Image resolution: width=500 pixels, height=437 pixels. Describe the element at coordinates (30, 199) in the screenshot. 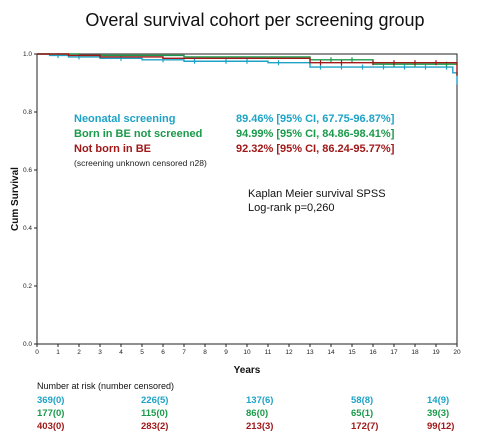

I see `y-axis-ticks: 0.0 0.2 0.4 0.6 0.8 1.0` at that location.